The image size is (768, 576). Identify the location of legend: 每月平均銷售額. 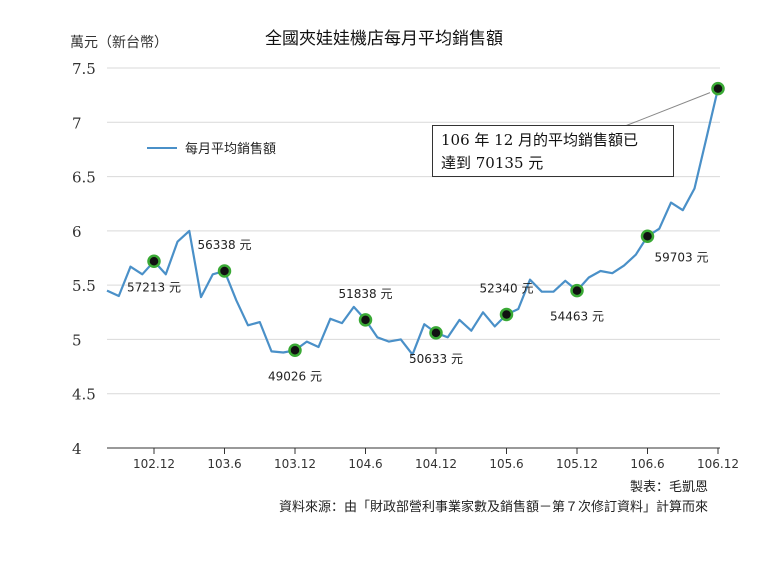
(211, 147).